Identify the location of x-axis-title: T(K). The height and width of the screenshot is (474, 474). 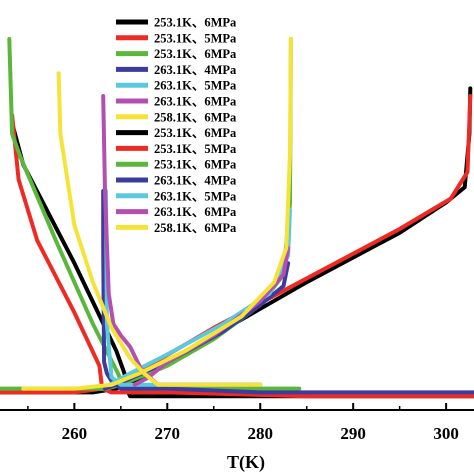
(246, 462).